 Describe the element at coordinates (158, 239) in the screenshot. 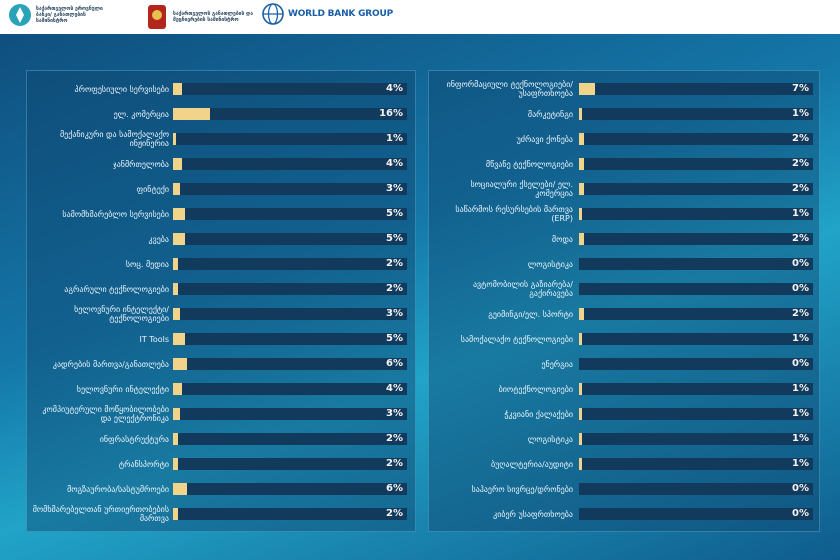

I see `category-label: კვება` at that location.